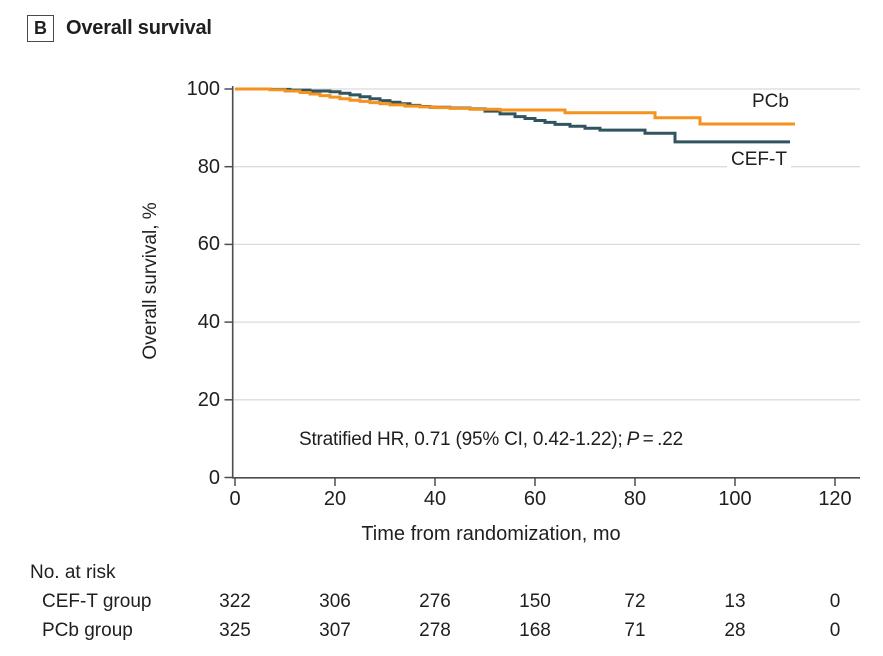 The width and height of the screenshot is (883, 656). Describe the element at coordinates (208, 322) in the screenshot. I see `y-tick-label: 40` at that location.